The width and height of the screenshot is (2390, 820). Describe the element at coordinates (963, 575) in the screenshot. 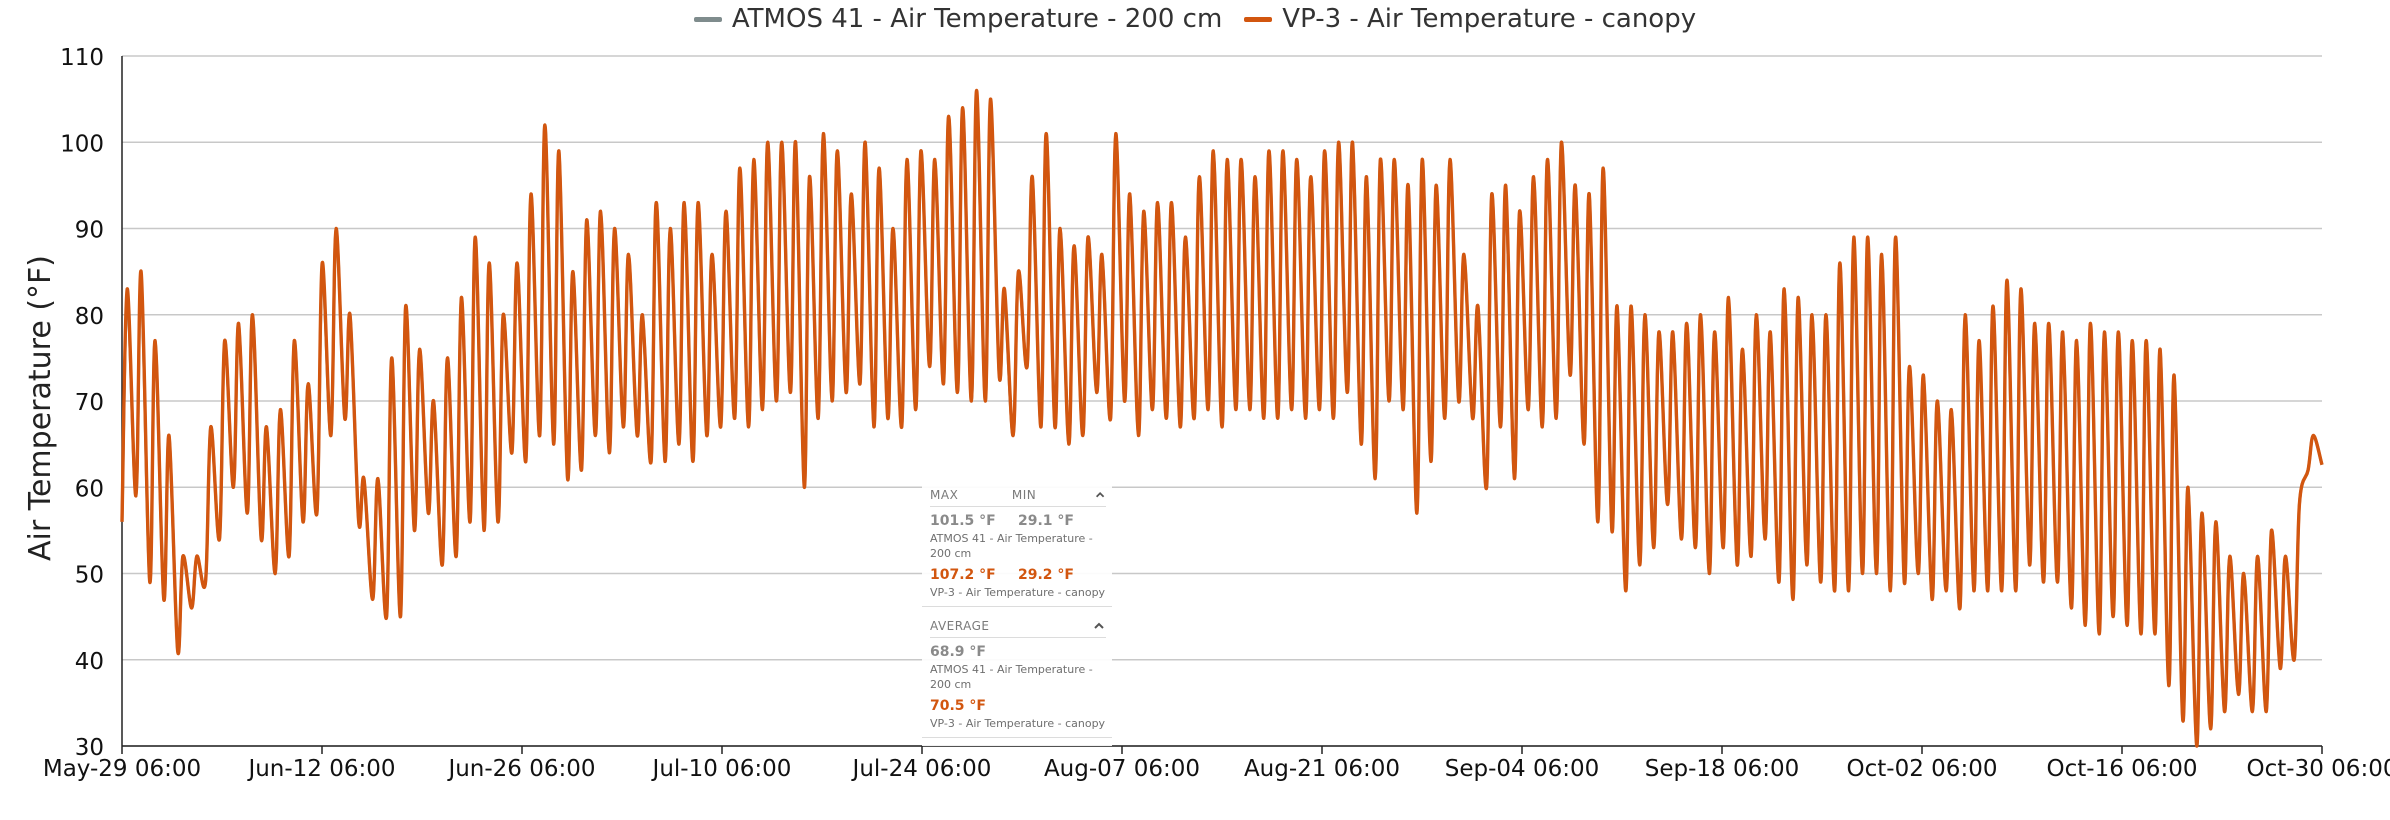

I see `max-value-vp3: 107.2 °F` at that location.